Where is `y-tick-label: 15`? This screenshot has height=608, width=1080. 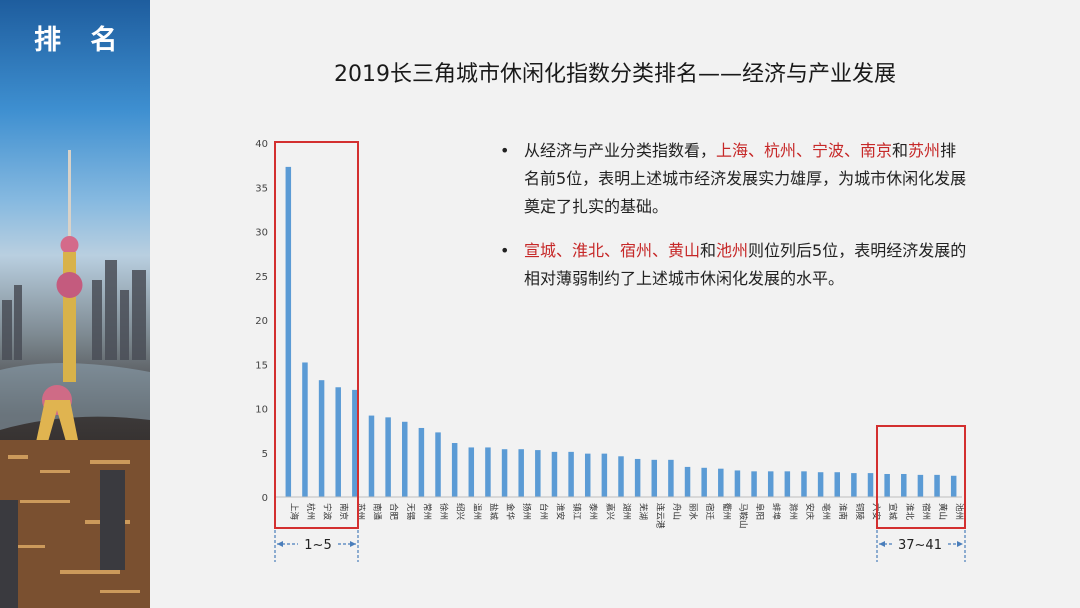 y-tick-label: 15 is located at coordinates (261, 365).